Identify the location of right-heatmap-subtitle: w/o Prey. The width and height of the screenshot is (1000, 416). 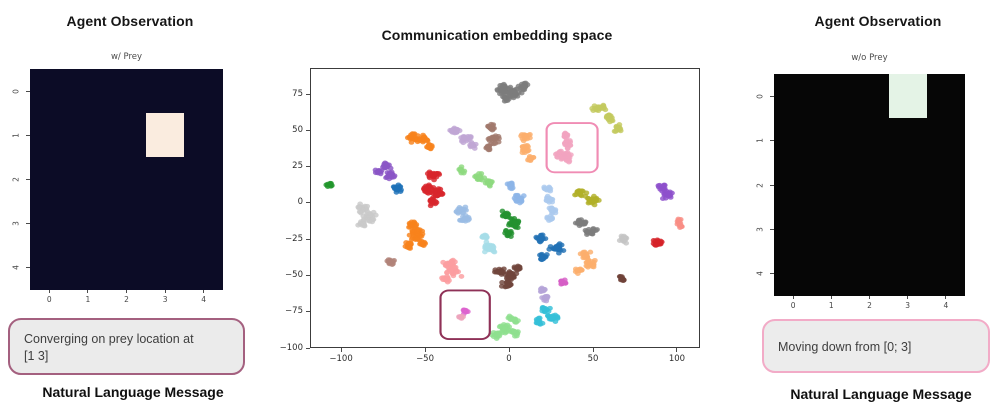
(869, 58).